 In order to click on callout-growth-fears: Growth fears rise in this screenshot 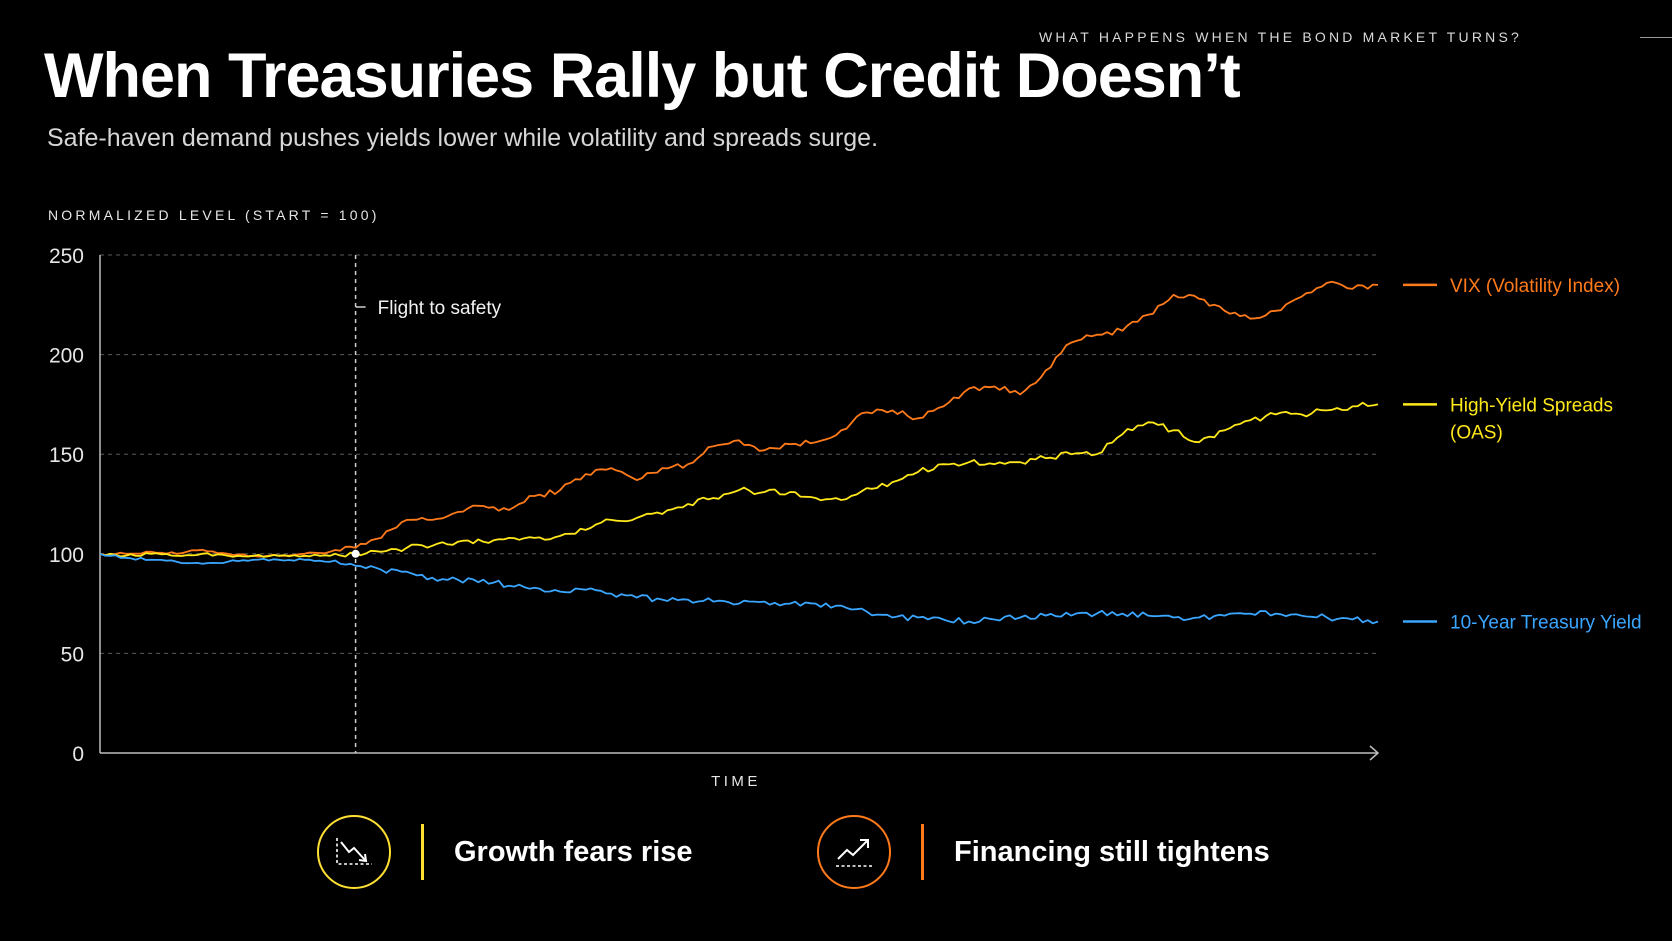, I will do `click(505, 852)`.